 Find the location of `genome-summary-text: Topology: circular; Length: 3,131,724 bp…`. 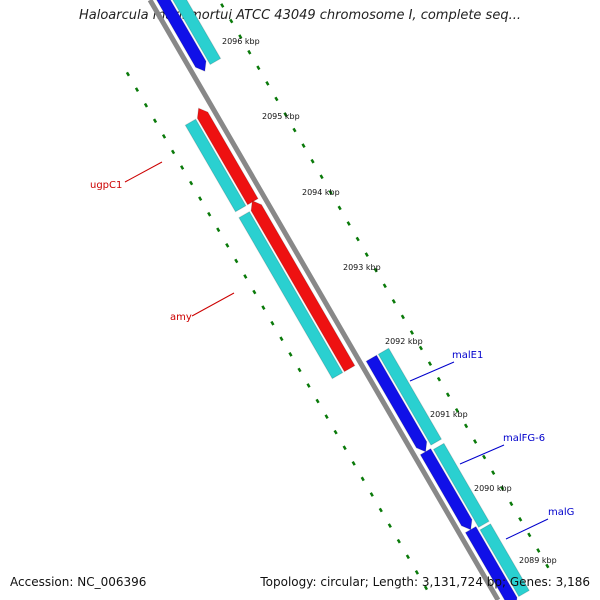

genome-summary-text: Topology: circular; Length: 3,131,724 bp… is located at coordinates (425, 582).